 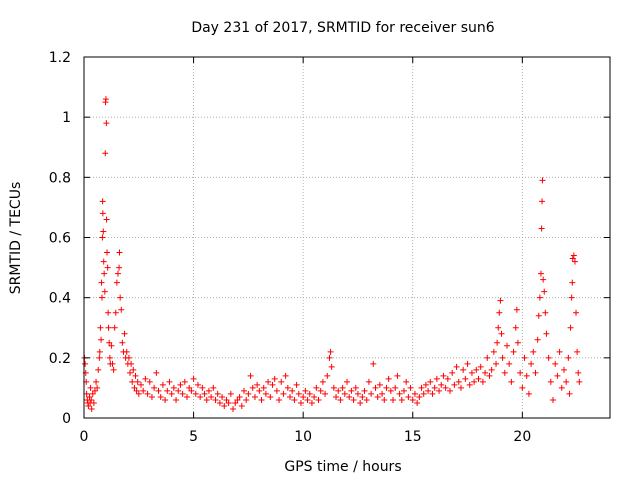 What do you see at coordinates (66, 118) in the screenshot?
I see `y-tick-label: 1` at bounding box center [66, 118].